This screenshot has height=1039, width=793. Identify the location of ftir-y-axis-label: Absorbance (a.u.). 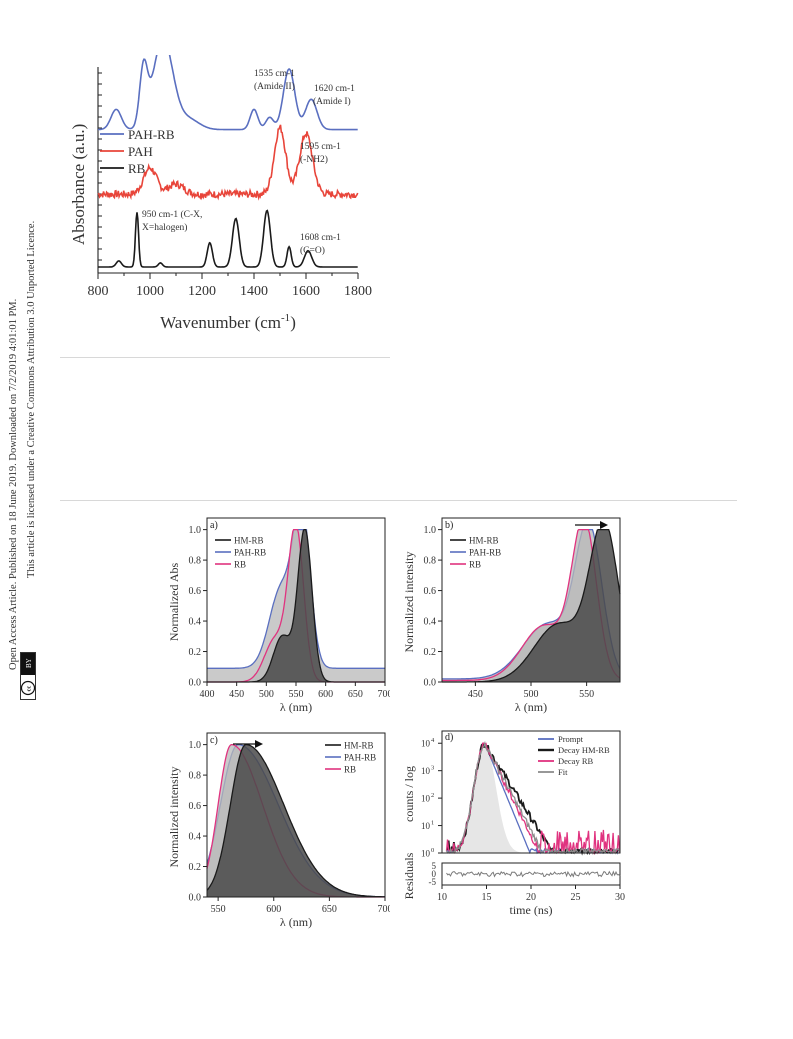
(78, 184).